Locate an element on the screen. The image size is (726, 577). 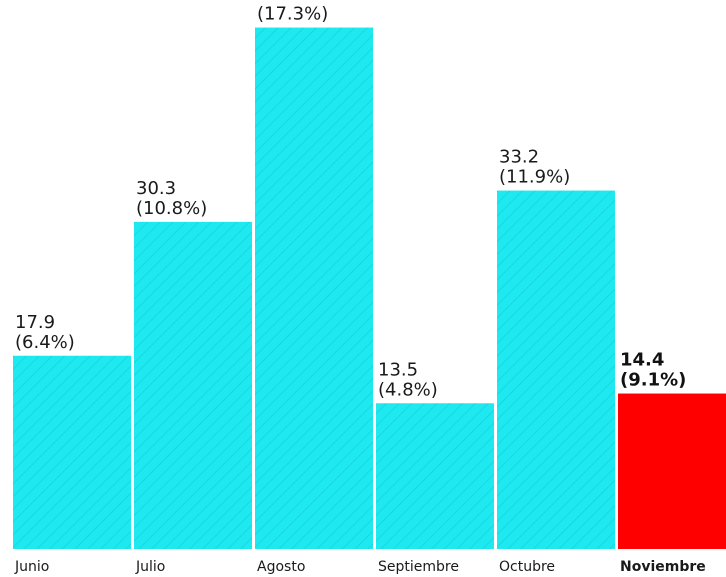
percent-label-agosto: (17.3%) is located at coordinates (292, 14).